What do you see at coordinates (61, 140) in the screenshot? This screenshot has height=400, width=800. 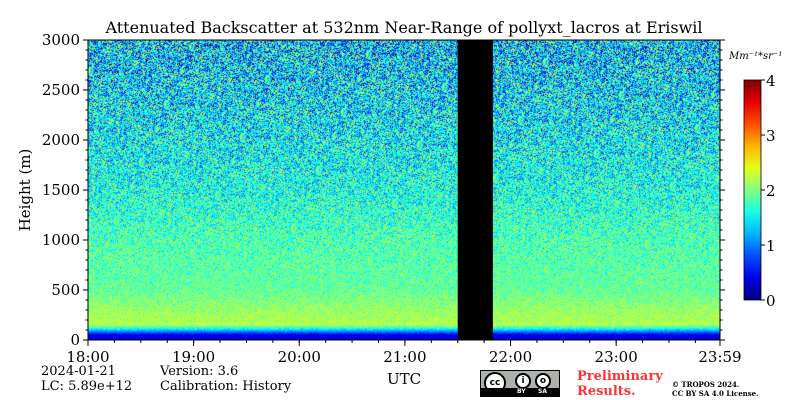 I see `y-tick-label: 2000` at bounding box center [61, 140].